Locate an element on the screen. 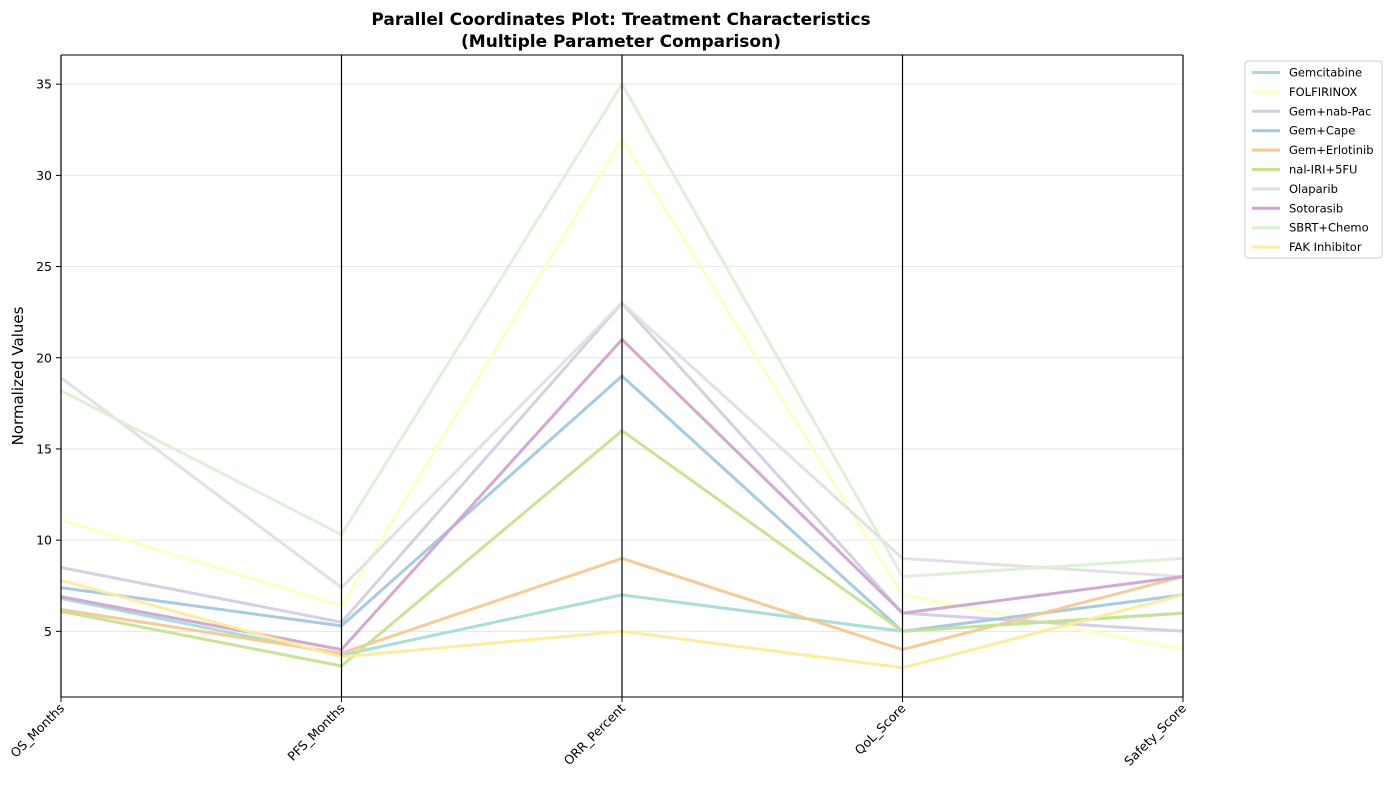 The image size is (1391, 790). legend-label: Gem+nab-Pac is located at coordinates (1330, 111).